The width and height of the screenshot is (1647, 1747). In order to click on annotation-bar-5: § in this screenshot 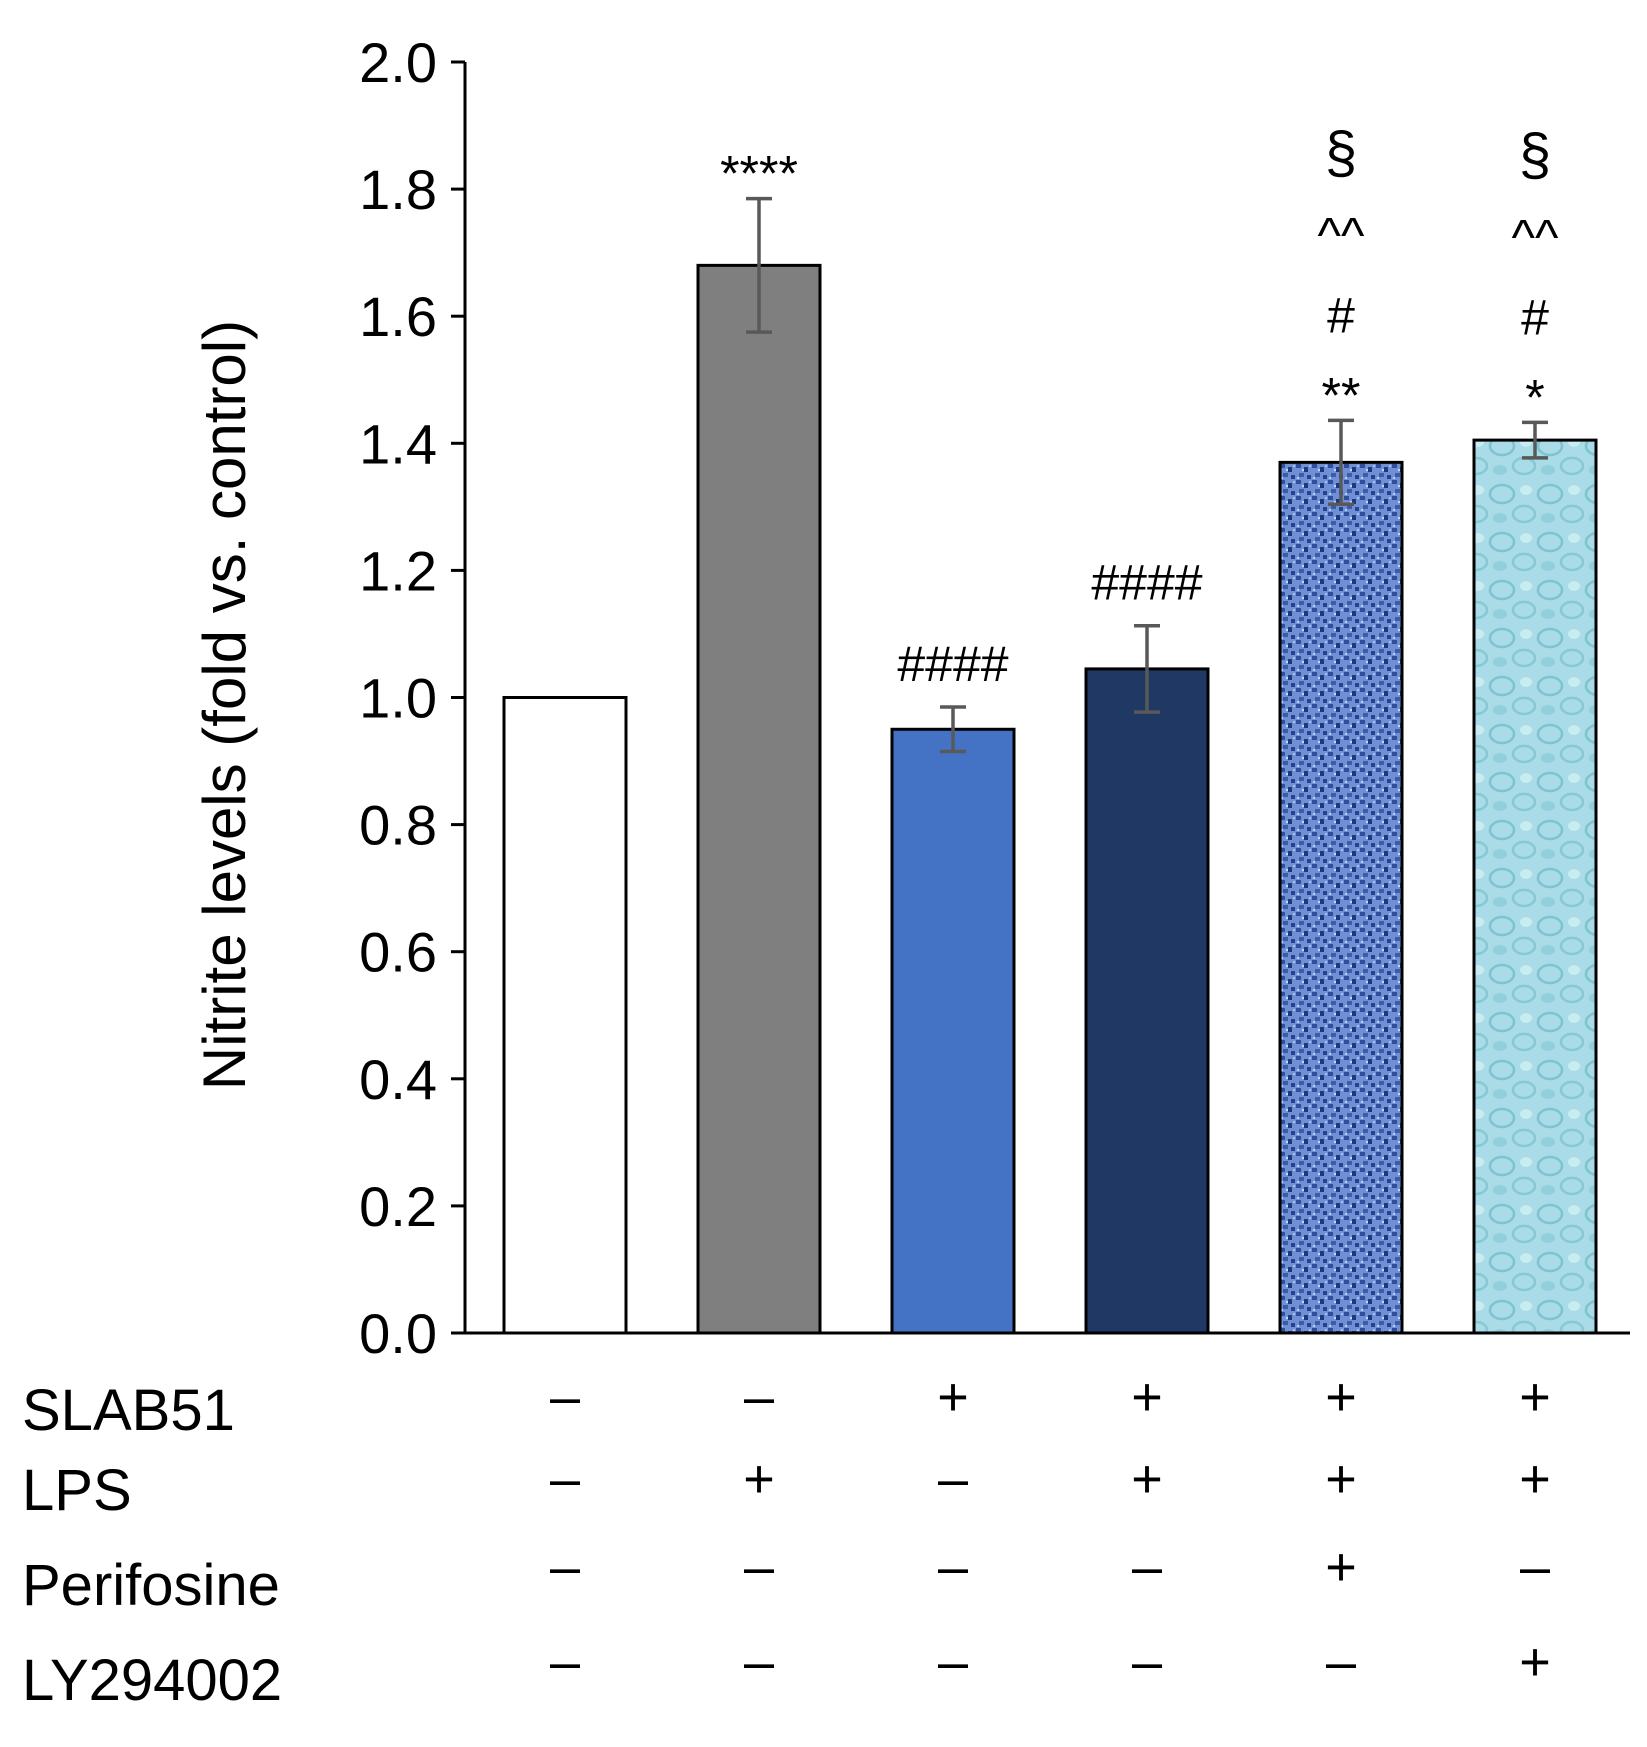, I will do `click(1341, 152)`.